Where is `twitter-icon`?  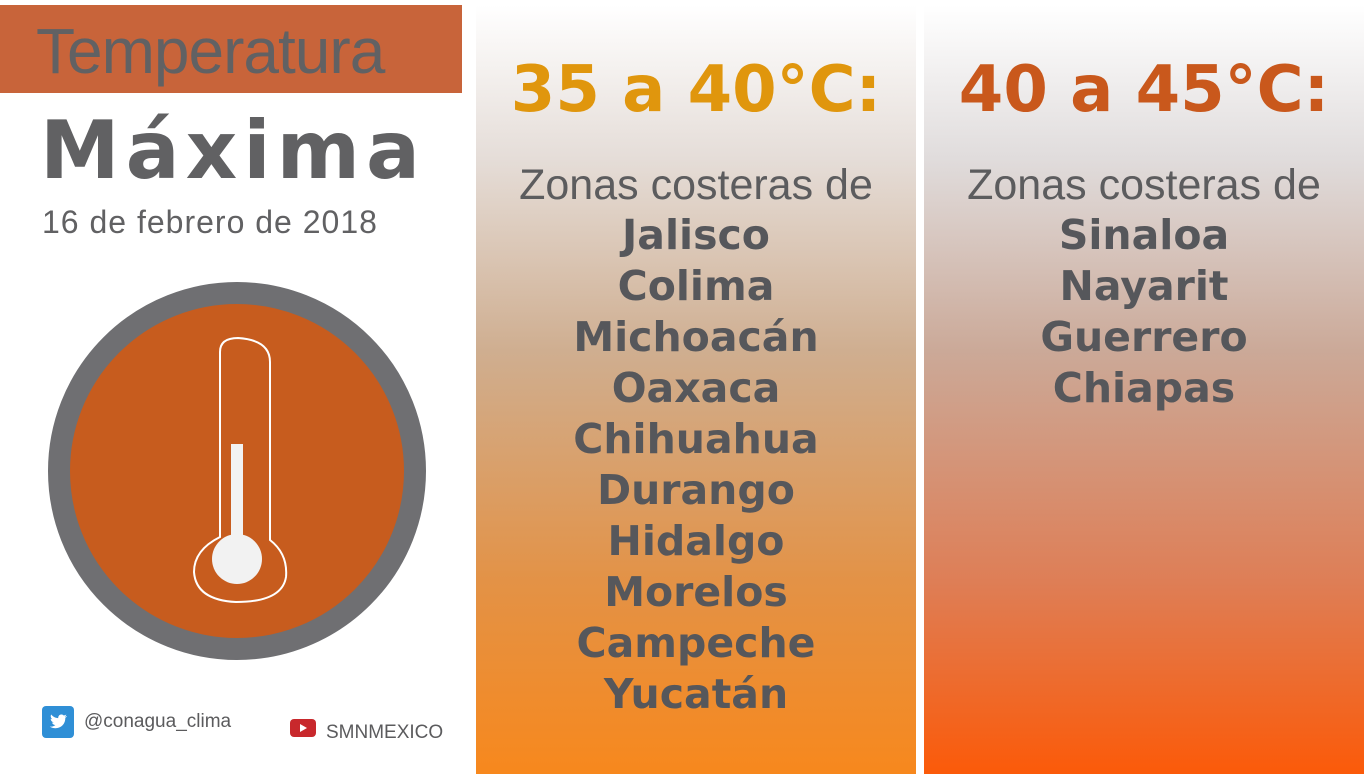
twitter-icon is located at coordinates (58, 722).